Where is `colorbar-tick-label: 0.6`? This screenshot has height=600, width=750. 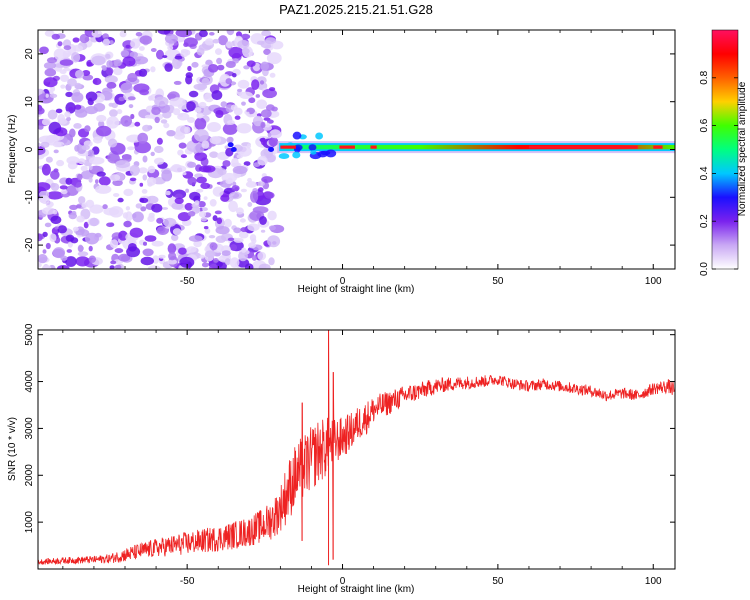 colorbar-tick-label: 0.6 is located at coordinates (704, 125).